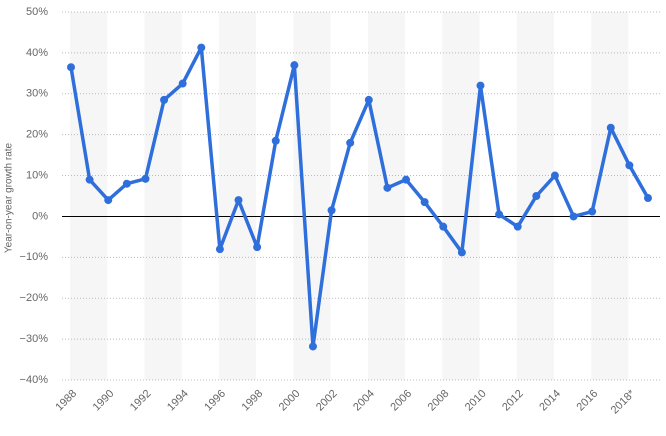 This screenshot has width=666, height=436. I want to click on y-tick-label: 30%, so click(37, 94).